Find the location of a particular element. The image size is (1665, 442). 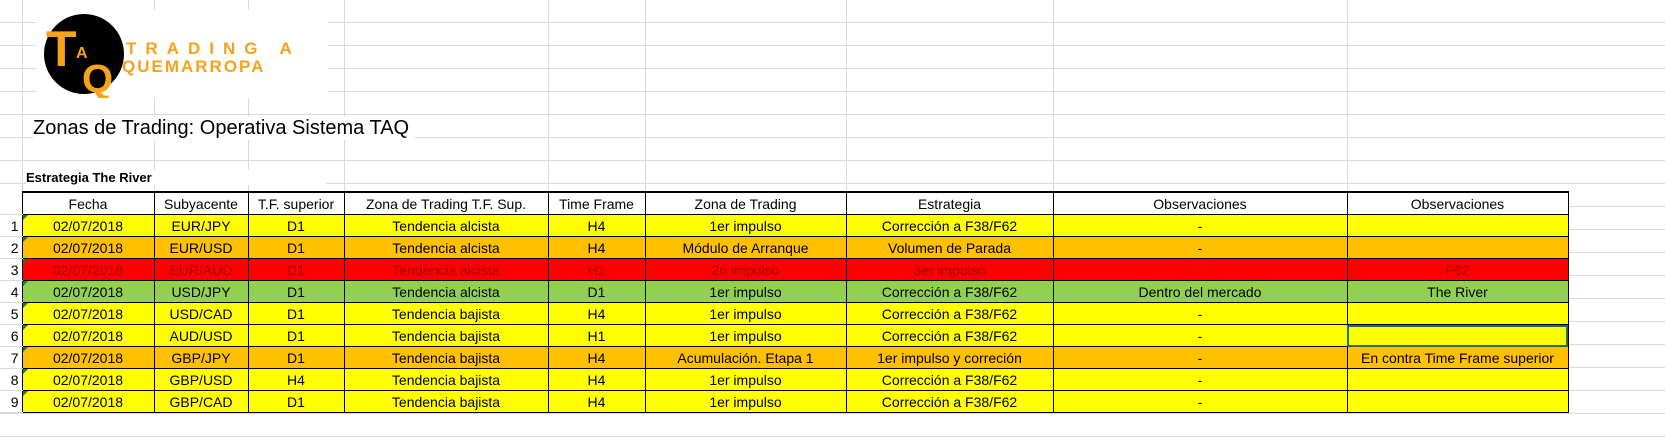

row-number: 3 is located at coordinates (11, 269).